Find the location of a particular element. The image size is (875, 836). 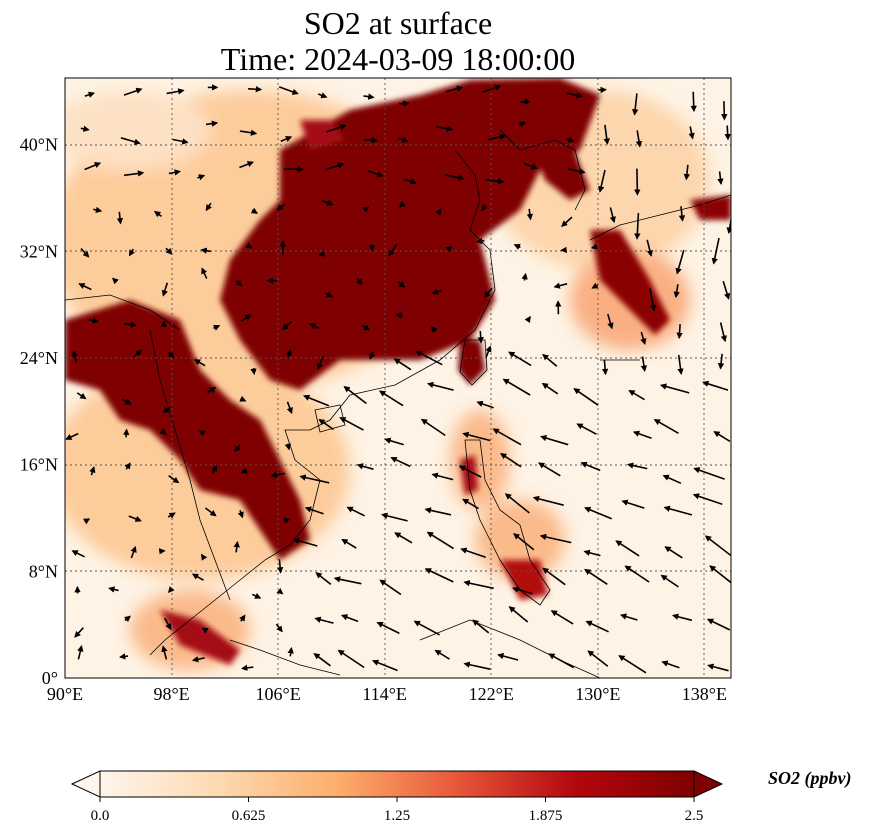

colorbar-tick-label: 2.5 is located at coordinates (694, 816).